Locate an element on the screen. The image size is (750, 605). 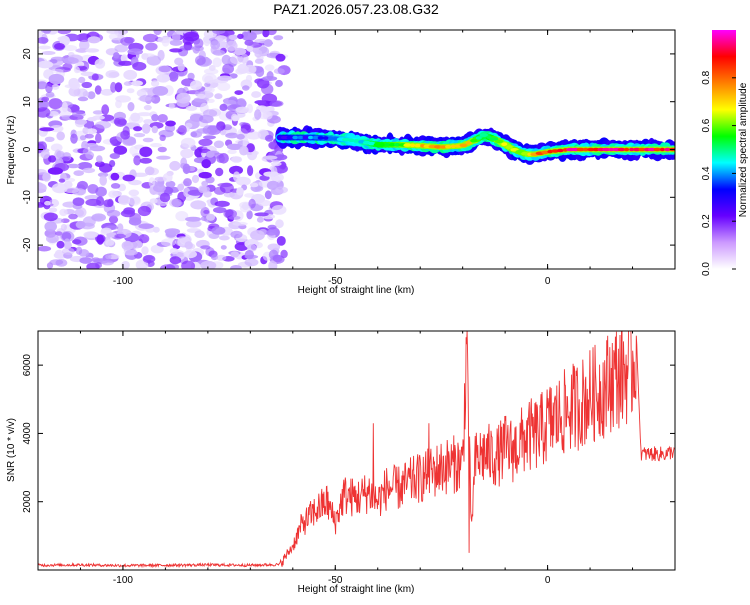
y-tick-label: 20 is located at coordinates (27, 54).